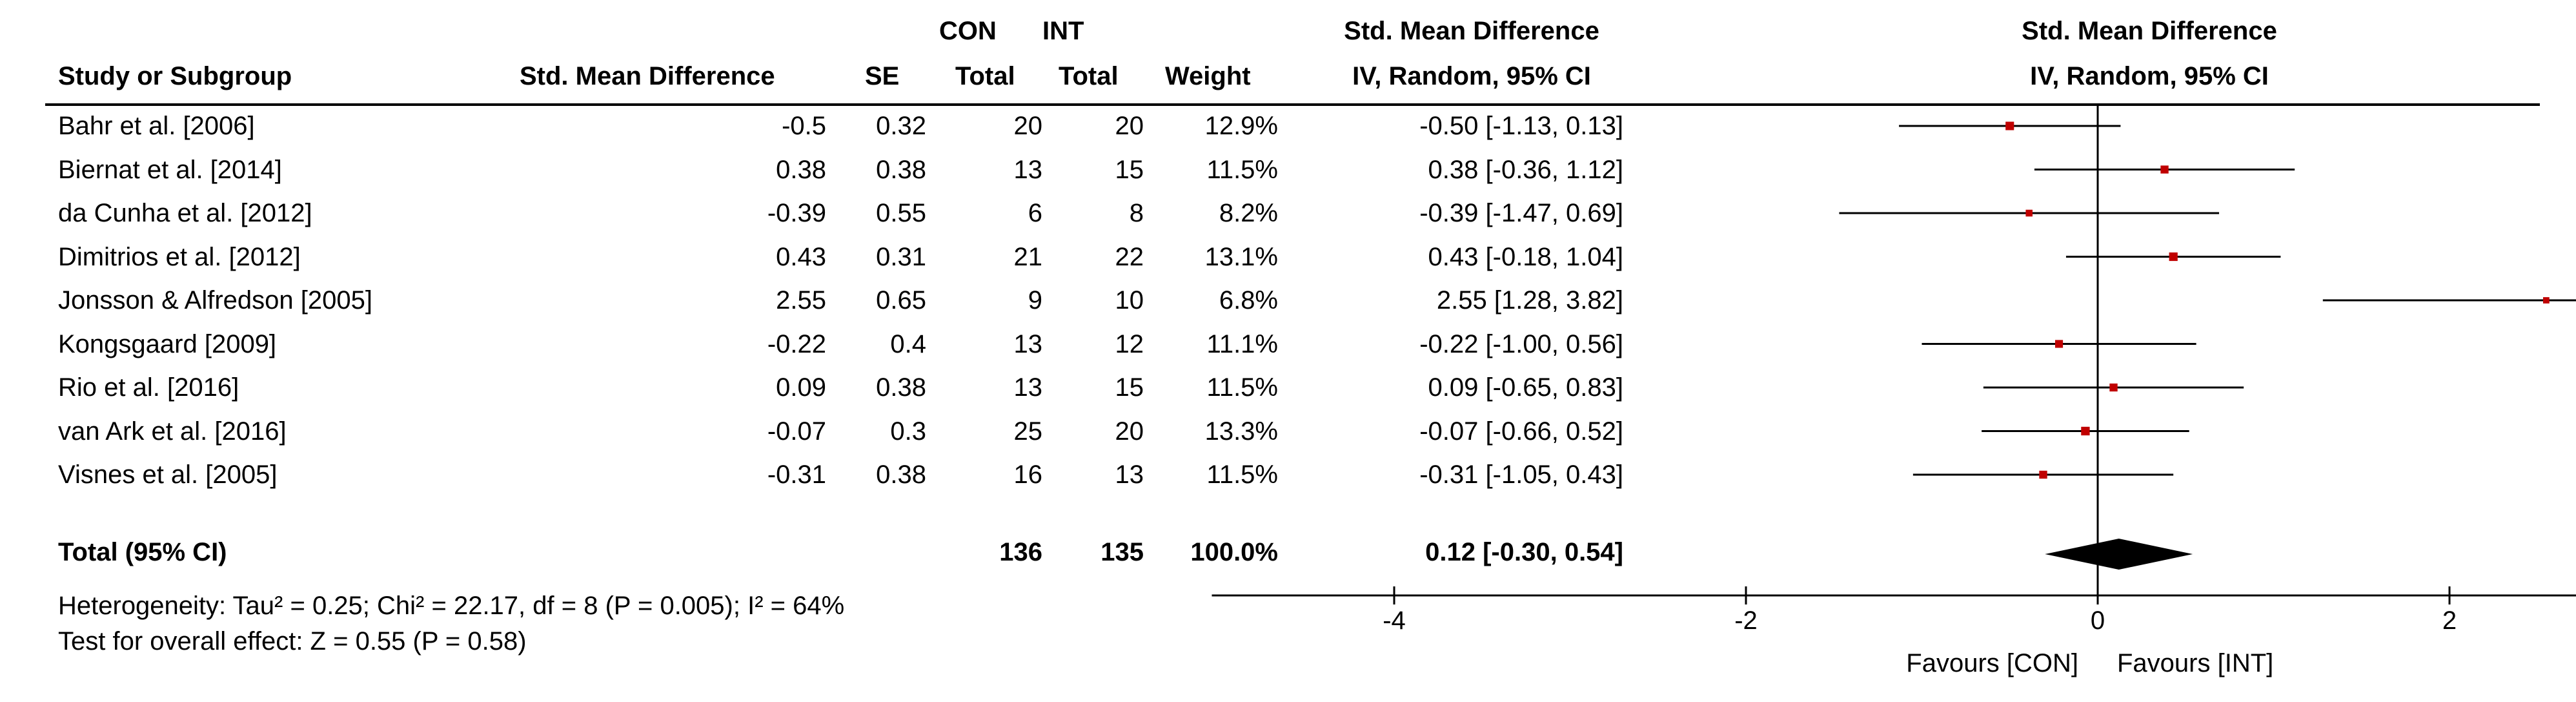 The width and height of the screenshot is (2576, 702). Describe the element at coordinates (1035, 213) in the screenshot. I see `study-con-total: 6` at that location.